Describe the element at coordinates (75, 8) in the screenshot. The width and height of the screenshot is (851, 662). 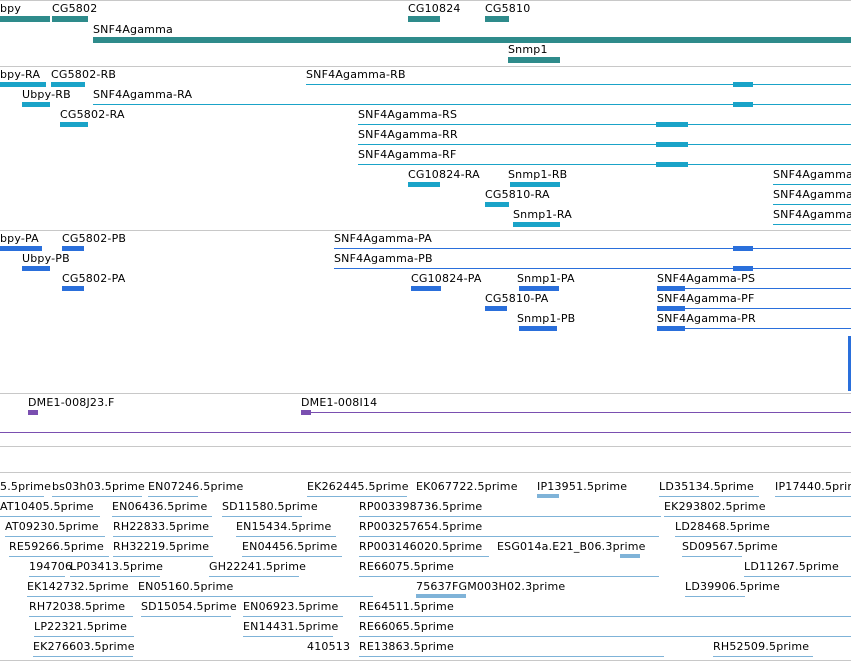
I see `feature-label: CG5802` at that location.